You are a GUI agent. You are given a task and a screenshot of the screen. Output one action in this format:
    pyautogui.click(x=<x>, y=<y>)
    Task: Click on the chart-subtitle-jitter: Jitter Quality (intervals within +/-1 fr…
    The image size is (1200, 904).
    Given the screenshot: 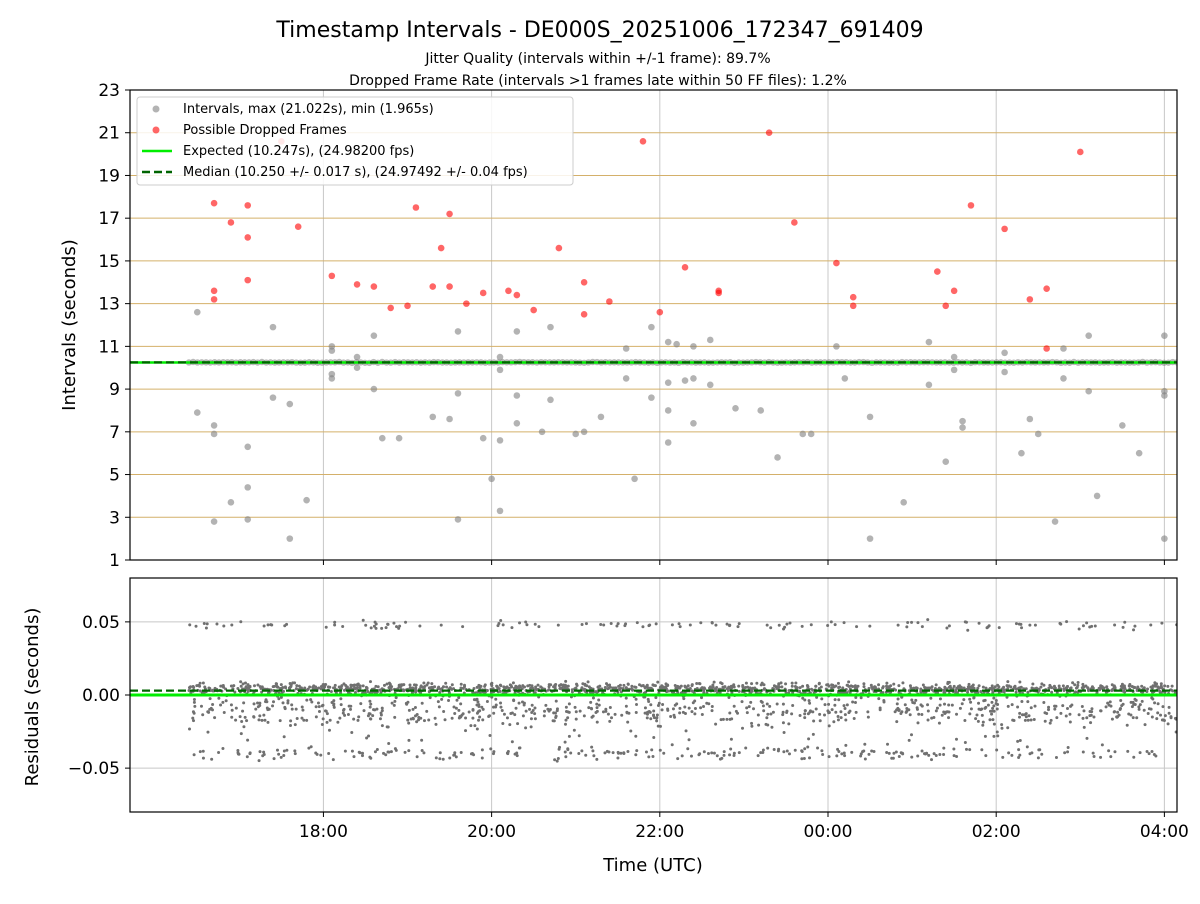 What is the action you would take?
    pyautogui.click(x=597, y=59)
    